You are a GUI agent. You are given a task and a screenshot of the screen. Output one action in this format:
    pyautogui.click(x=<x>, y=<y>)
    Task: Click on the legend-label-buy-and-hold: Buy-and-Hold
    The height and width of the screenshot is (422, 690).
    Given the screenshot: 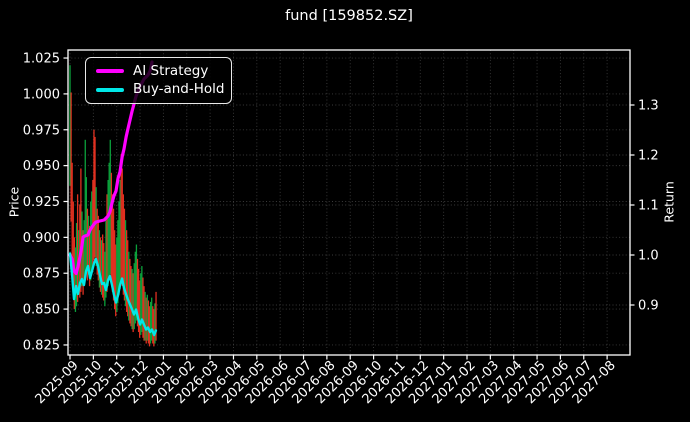 What is the action you would take?
    pyautogui.click(x=179, y=89)
    